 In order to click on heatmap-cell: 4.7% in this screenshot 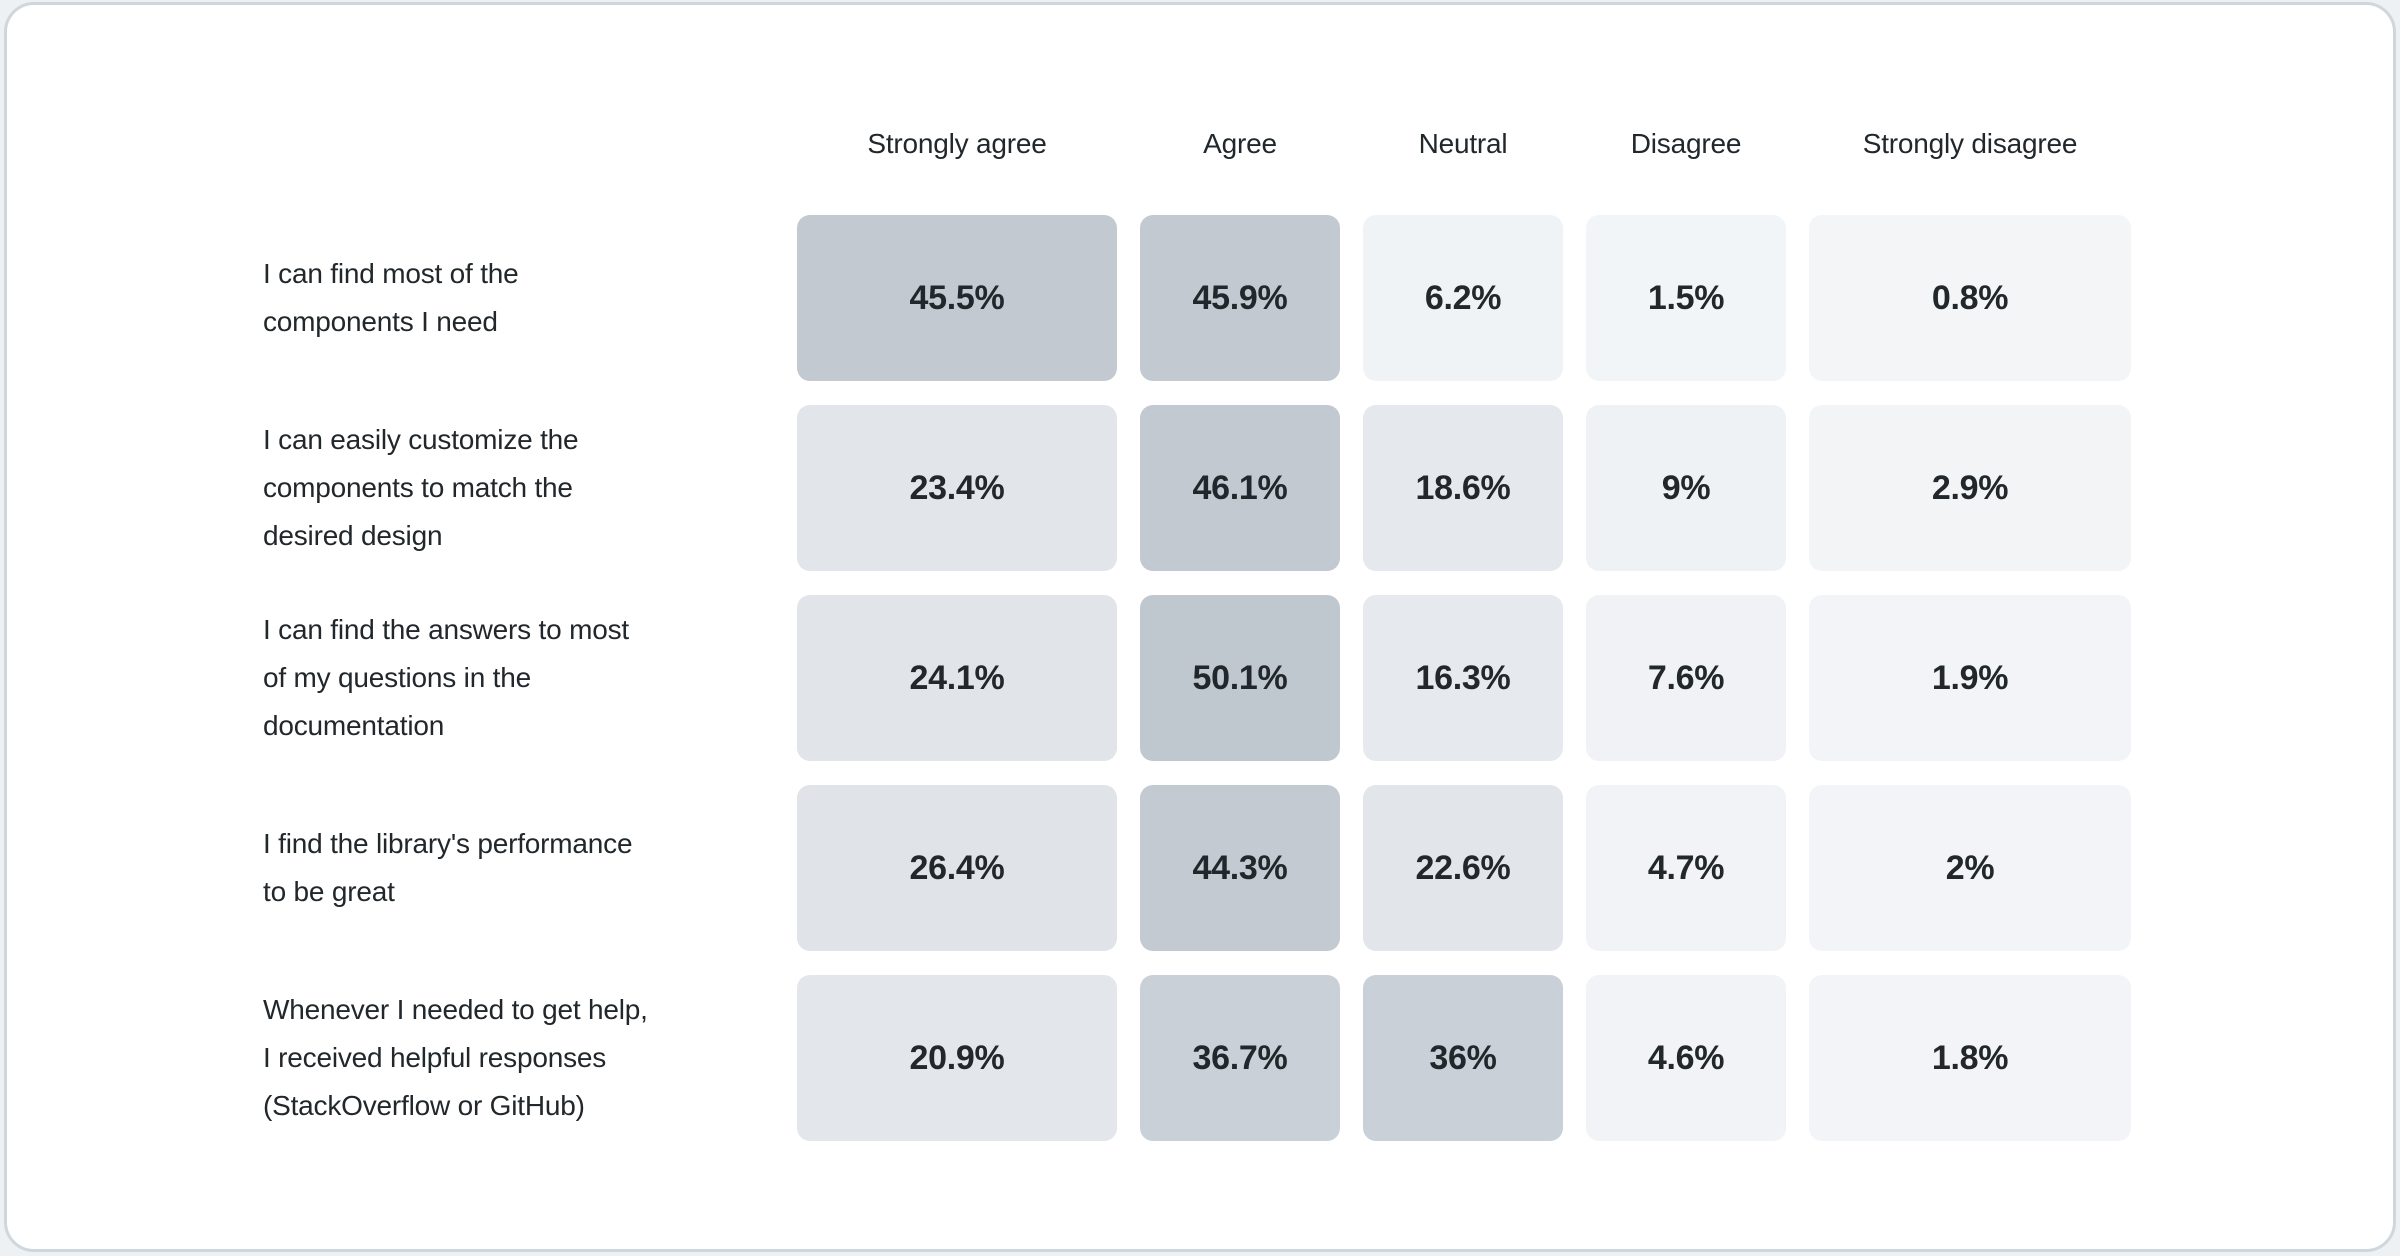, I will do `click(1686, 868)`.